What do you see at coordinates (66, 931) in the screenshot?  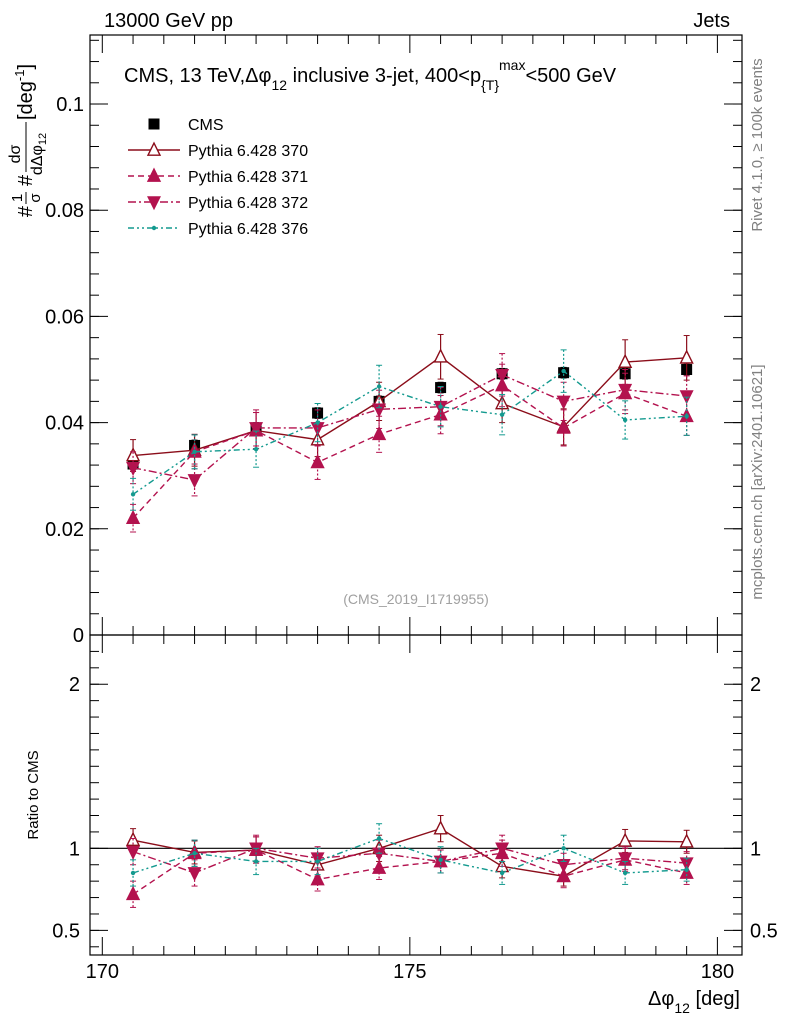 I see `ratio-y-tick-label: 0.5` at bounding box center [66, 931].